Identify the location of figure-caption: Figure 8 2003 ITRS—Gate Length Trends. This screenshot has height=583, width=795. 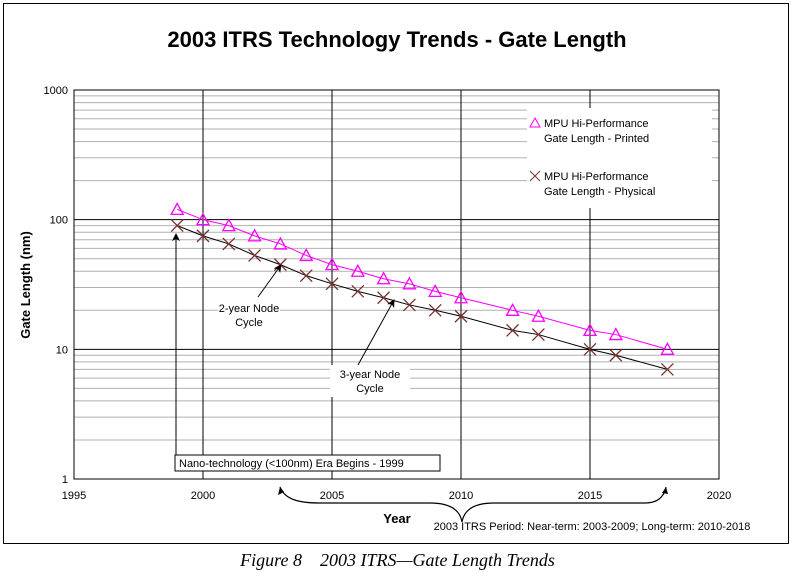
(397, 560).